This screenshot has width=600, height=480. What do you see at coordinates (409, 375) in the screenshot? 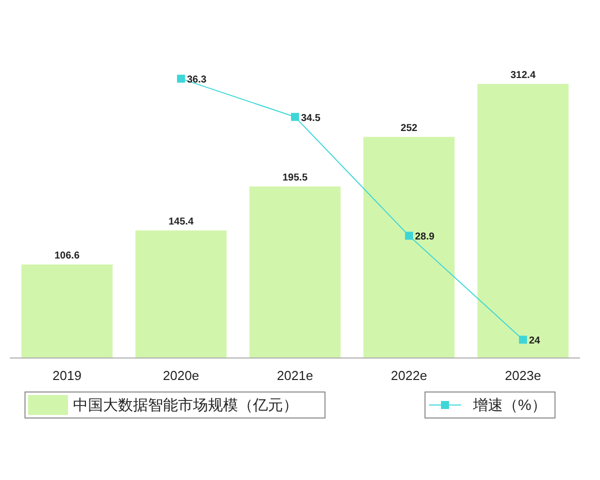
I see `x-tick-label: 2022e` at bounding box center [409, 375].